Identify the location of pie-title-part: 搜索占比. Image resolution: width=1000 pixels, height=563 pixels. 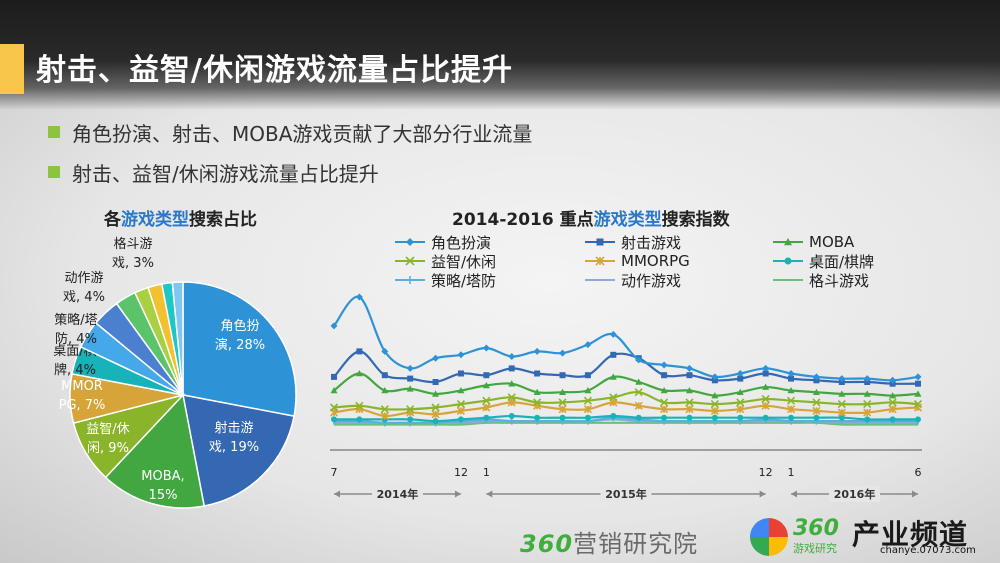
(223, 220).